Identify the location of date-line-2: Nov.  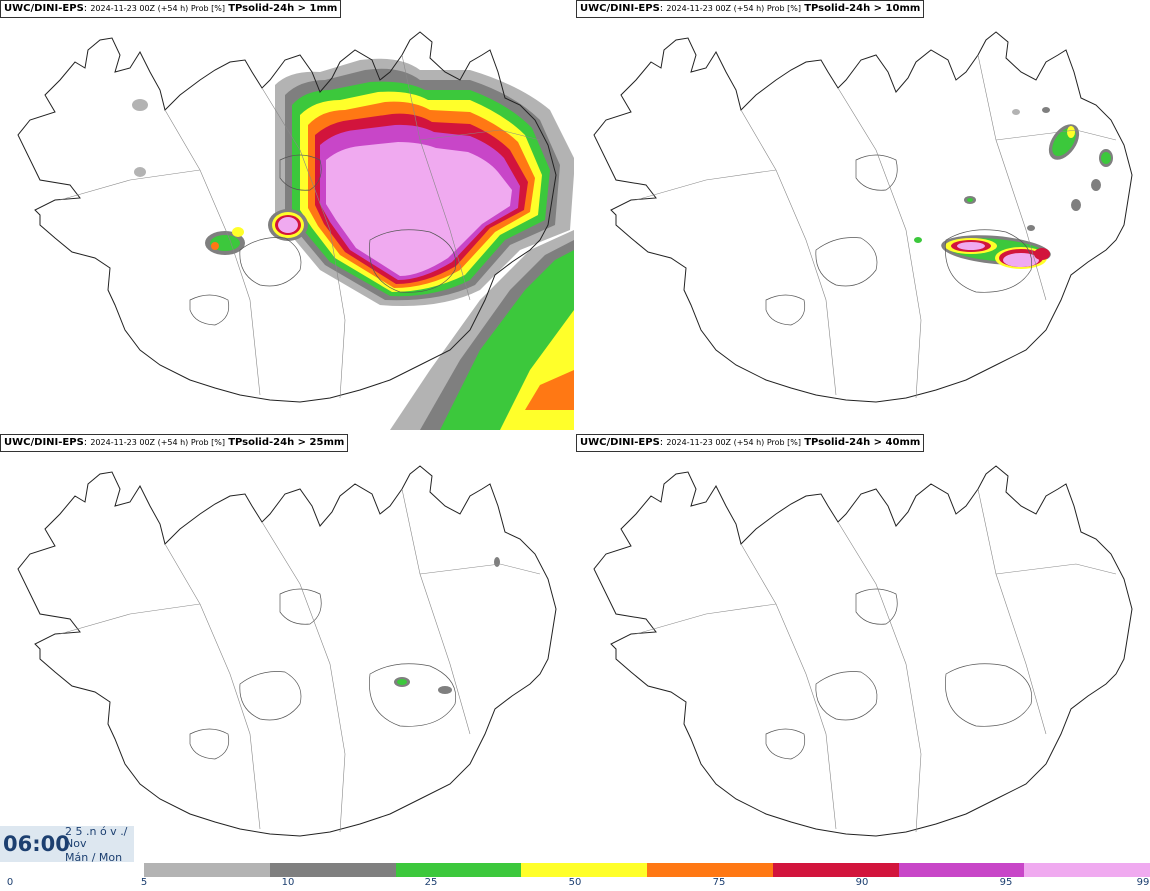
(76, 843).